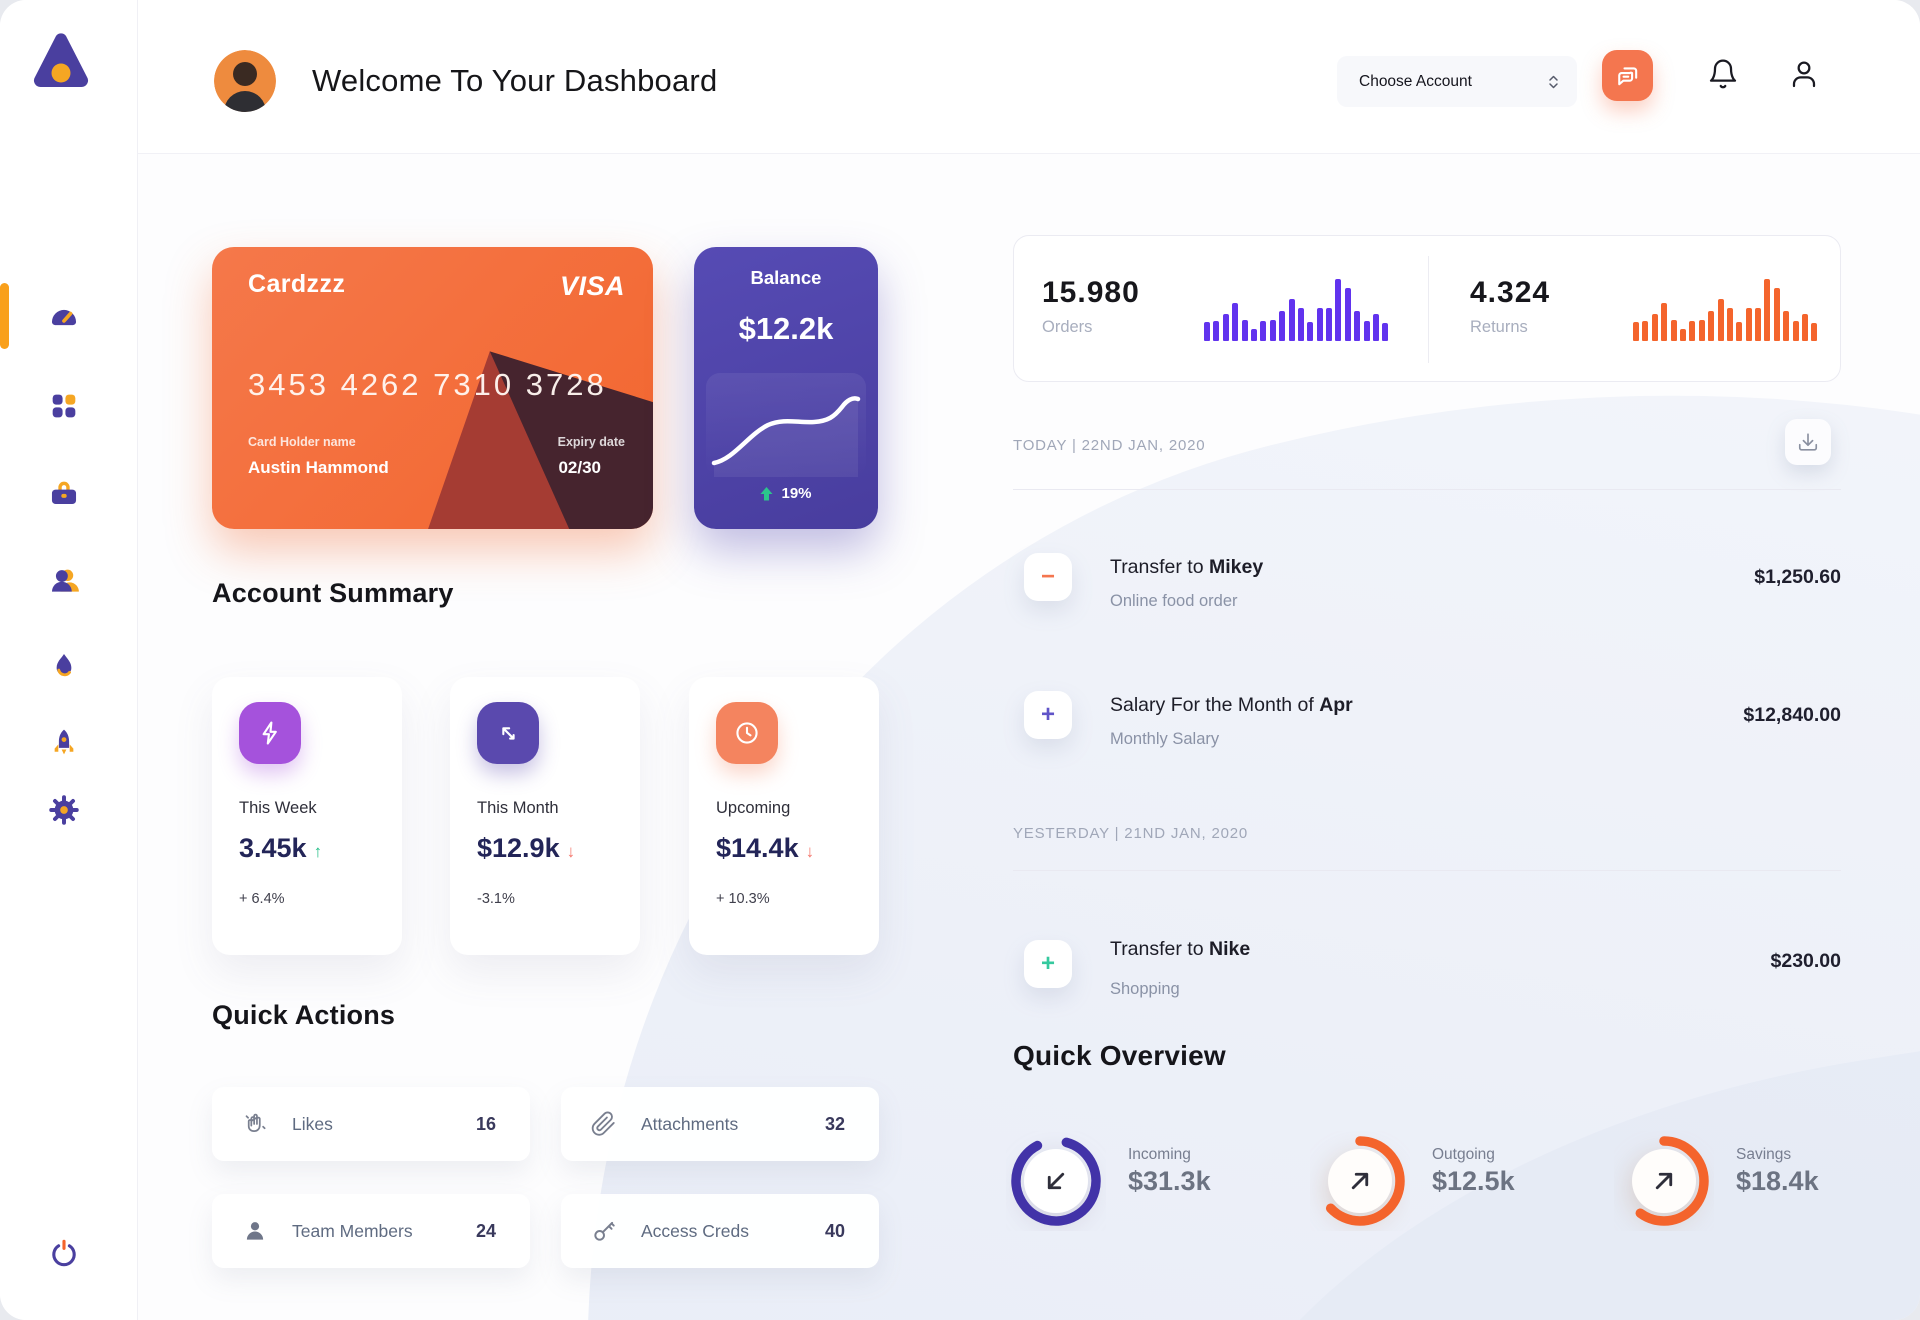  I want to click on key-icon, so click(604, 1231).